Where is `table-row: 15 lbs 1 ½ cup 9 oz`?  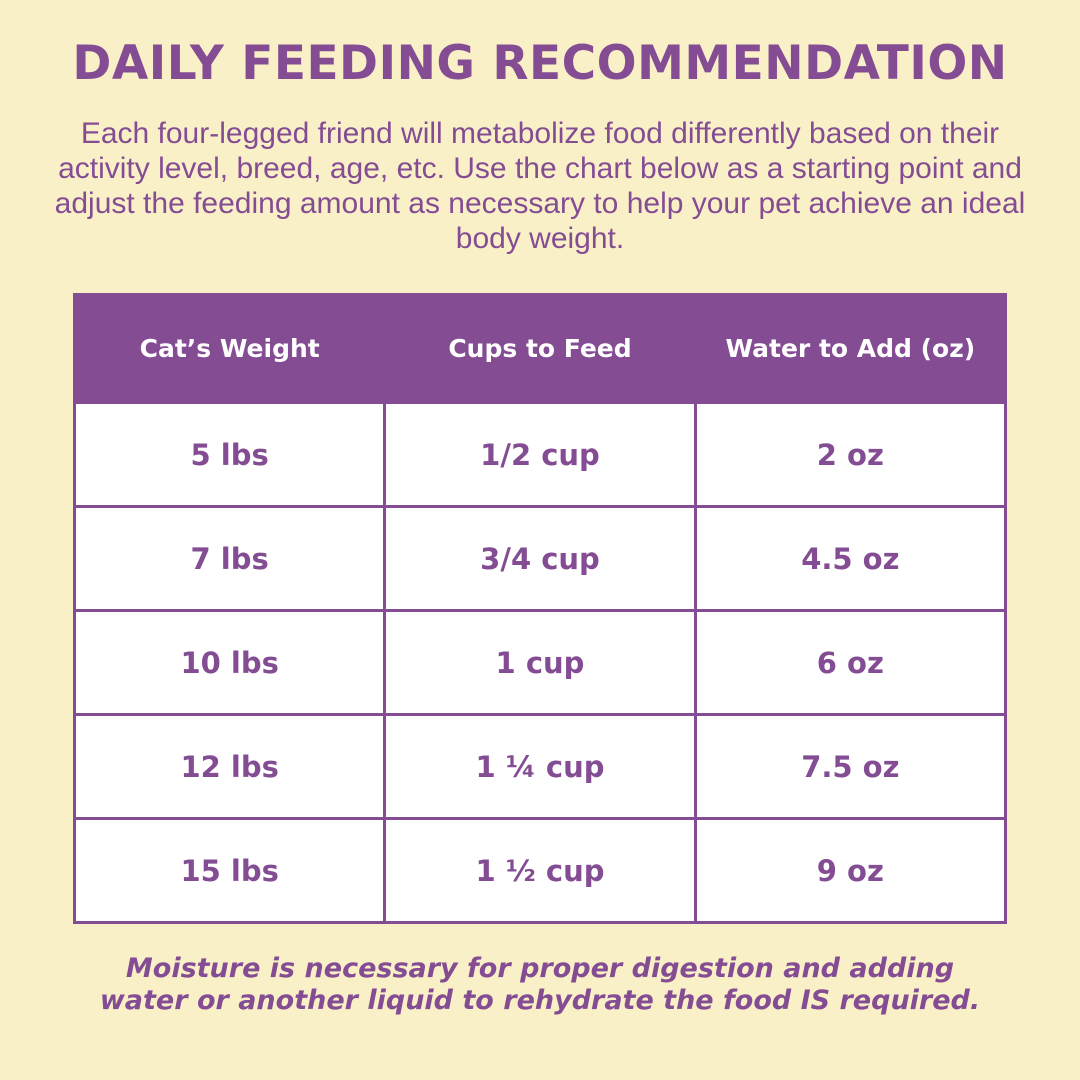
table-row: 15 lbs 1 ½ cup 9 oz is located at coordinates (540, 870).